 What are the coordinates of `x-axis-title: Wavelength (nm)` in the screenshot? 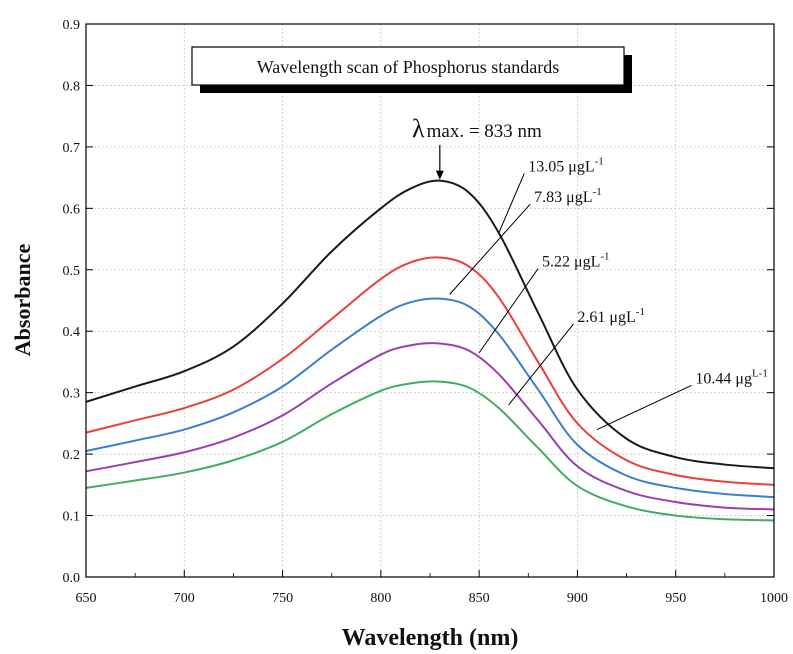 It's located at (430, 638).